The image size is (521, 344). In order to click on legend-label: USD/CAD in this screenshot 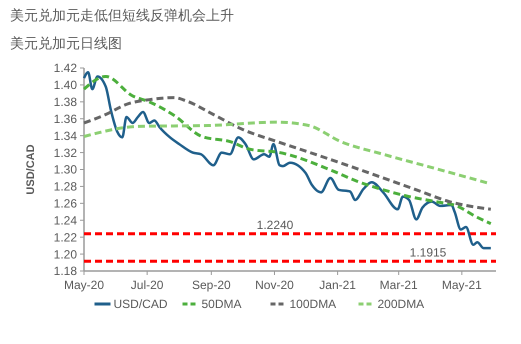, I will do `click(141, 304)`.